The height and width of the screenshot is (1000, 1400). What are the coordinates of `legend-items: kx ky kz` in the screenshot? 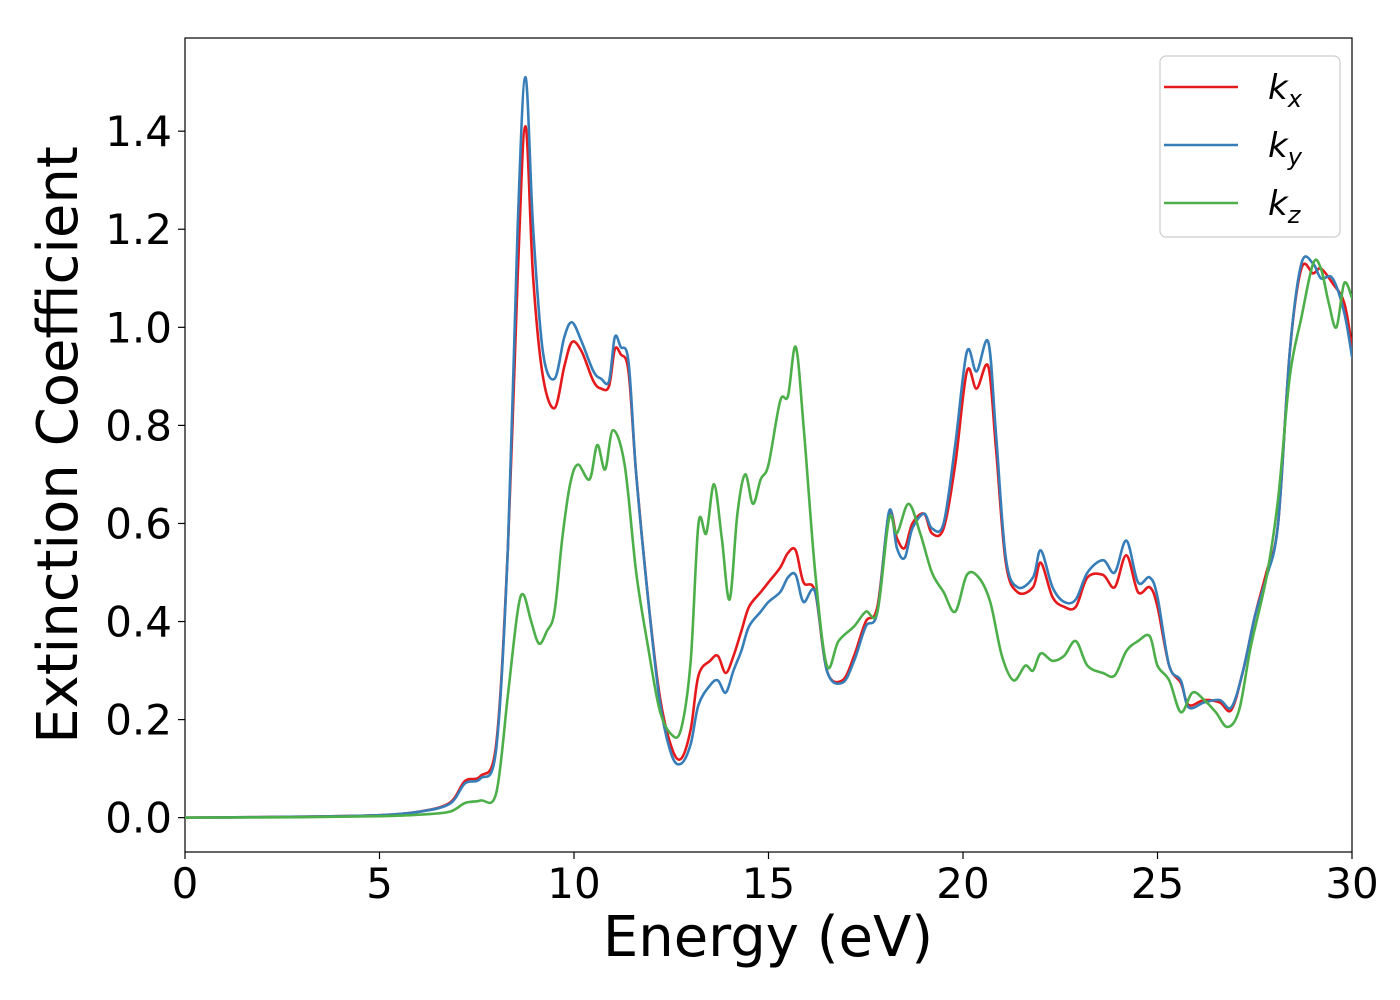 It's located at (1233, 148).